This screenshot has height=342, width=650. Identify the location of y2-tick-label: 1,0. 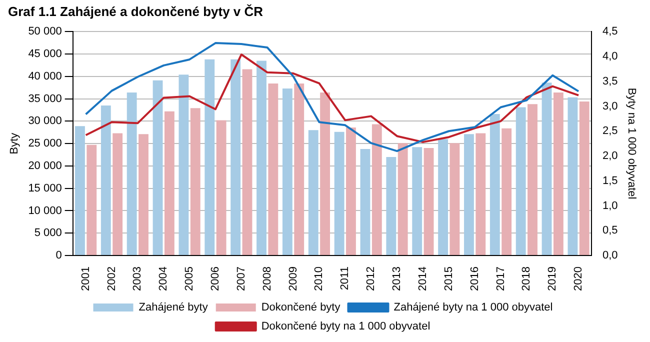
(610, 206).